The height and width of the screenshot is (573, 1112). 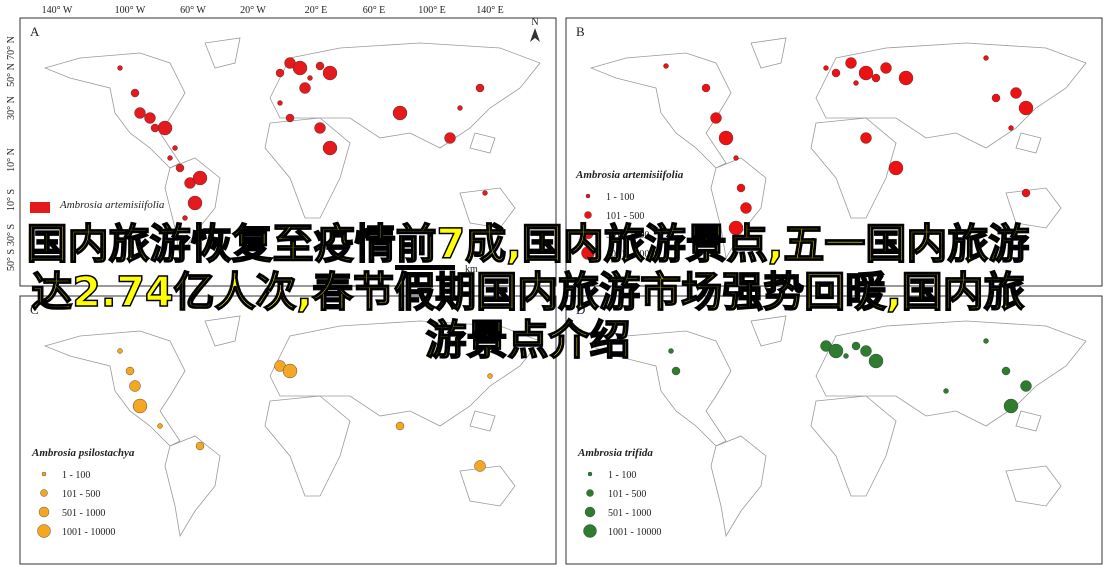 What do you see at coordinates (130, 10) in the screenshot?
I see `longitude-label: 100° W` at bounding box center [130, 10].